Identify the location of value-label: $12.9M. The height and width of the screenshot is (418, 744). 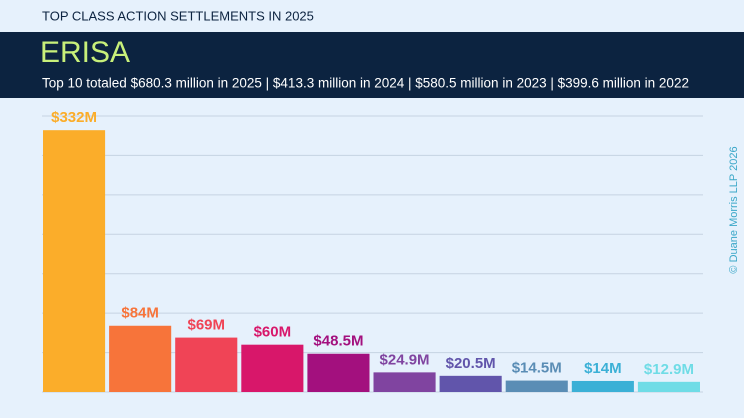
(669, 369).